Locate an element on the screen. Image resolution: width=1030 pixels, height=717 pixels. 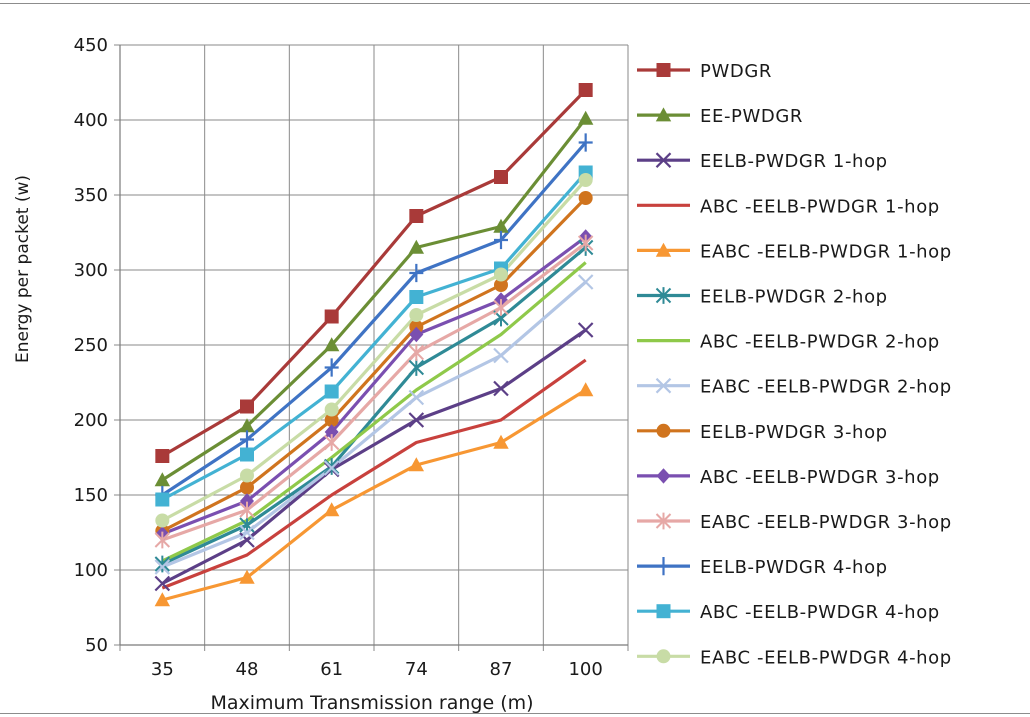
x-tick-label: 74 is located at coordinates (416, 669).